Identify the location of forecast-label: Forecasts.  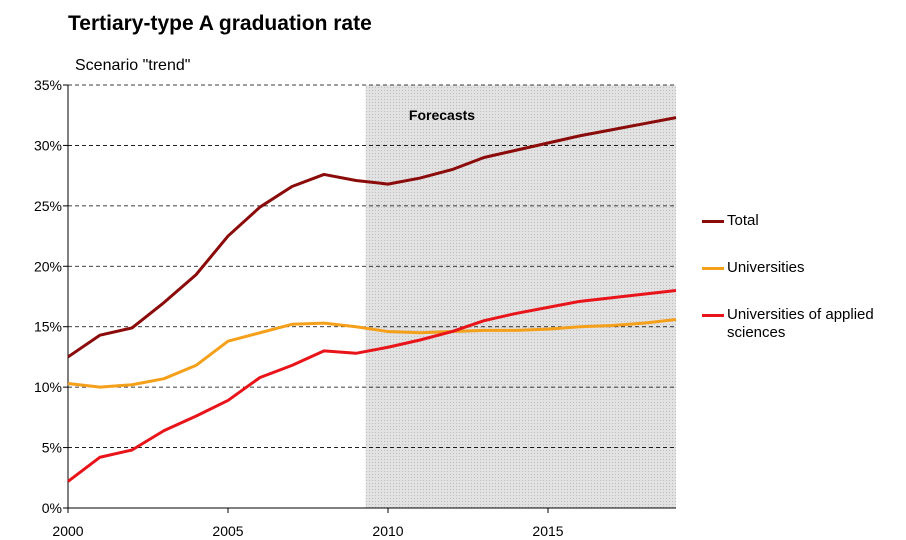
(442, 115).